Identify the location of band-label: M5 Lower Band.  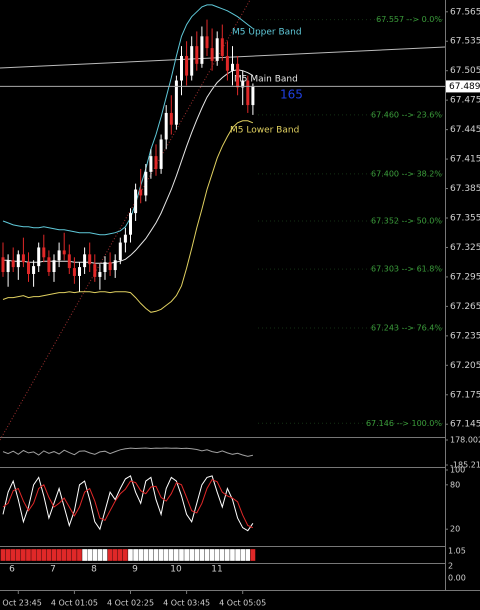
(264, 131).